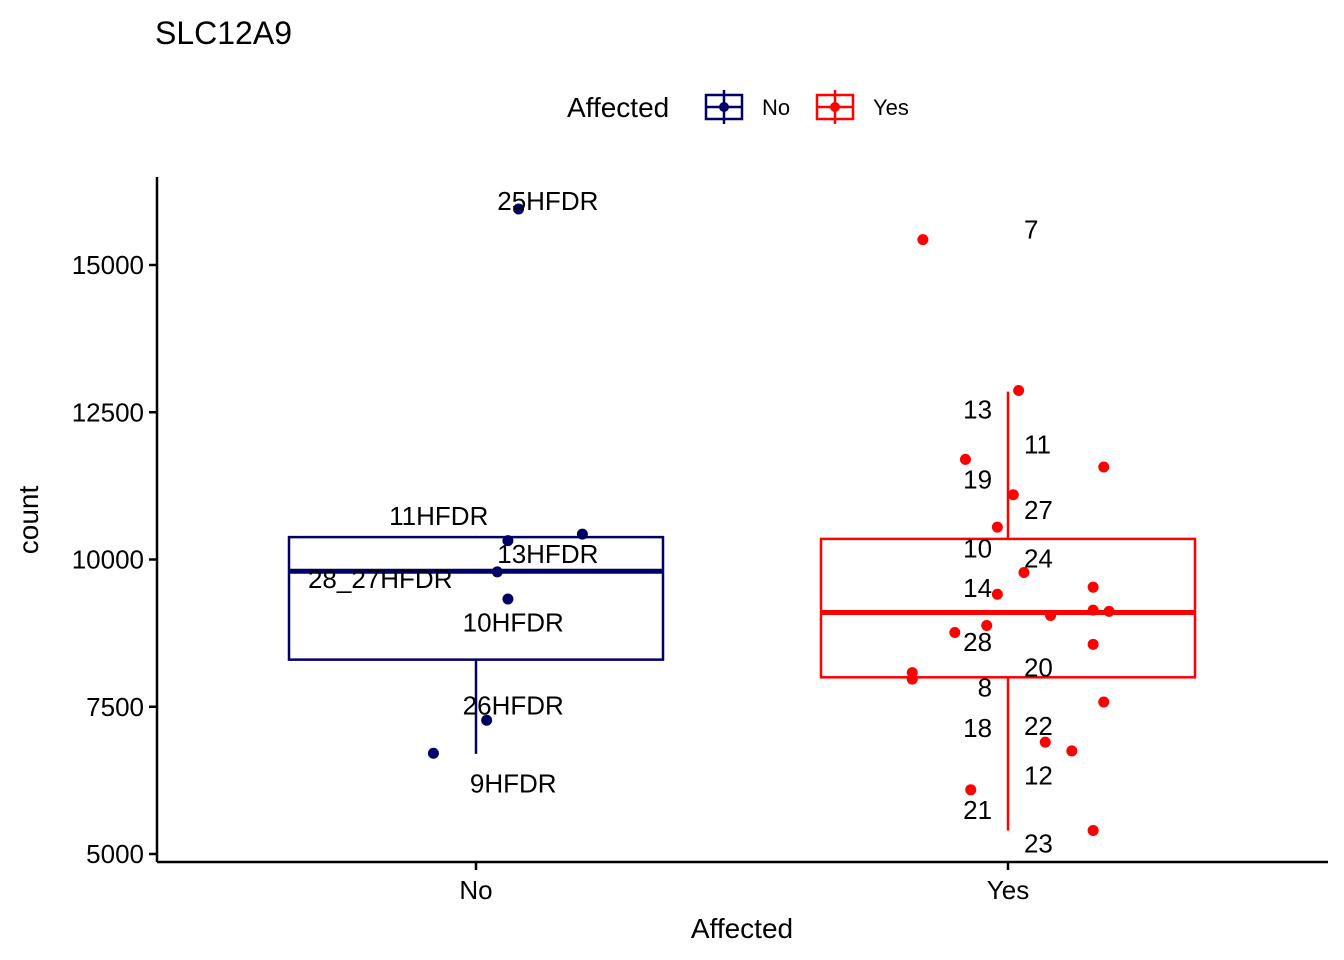 The image size is (1344, 960). What do you see at coordinates (475, 890) in the screenshot?
I see `x-tick-label: No` at bounding box center [475, 890].